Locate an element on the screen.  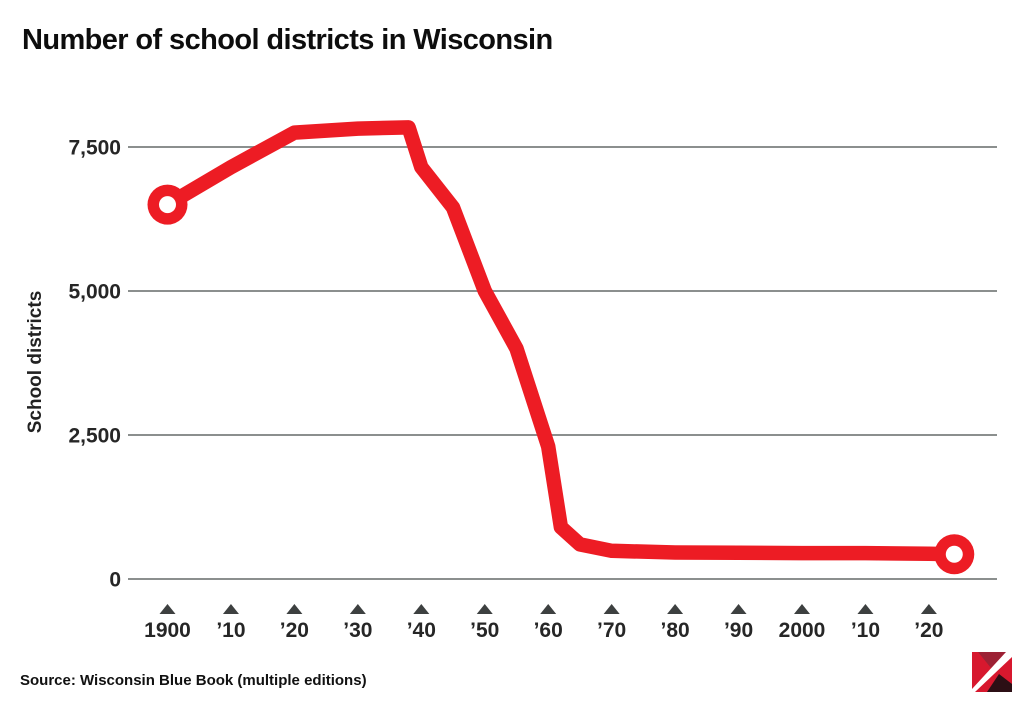
publisher-logo is located at coordinates (992, 672).